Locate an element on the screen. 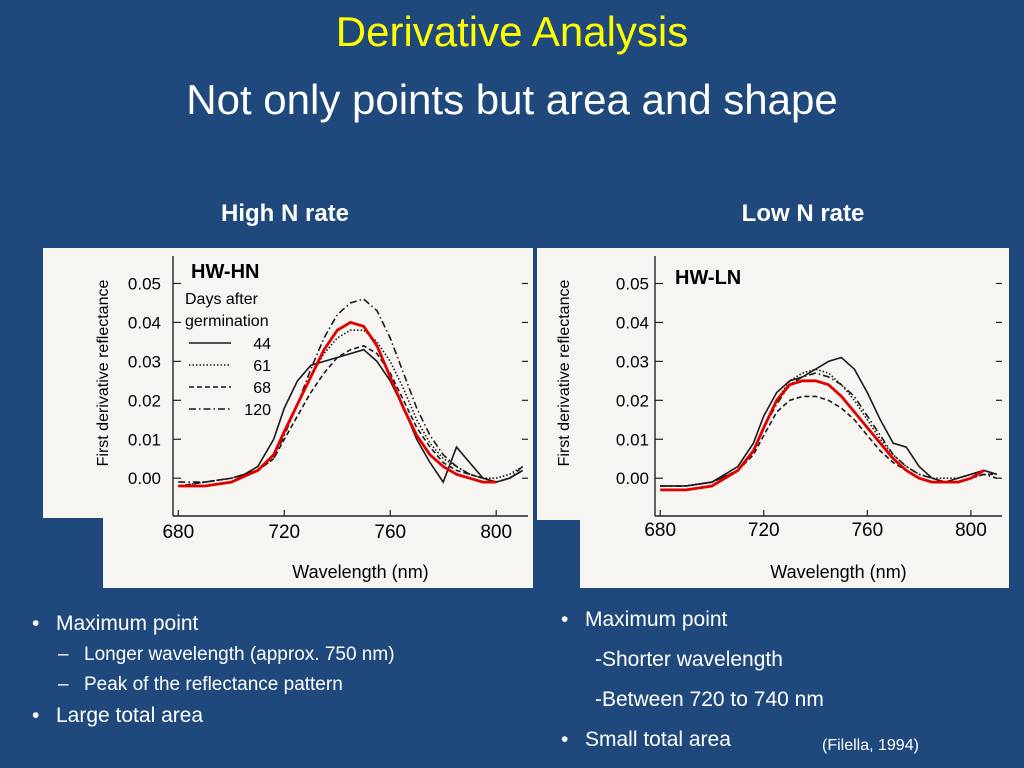 The width and height of the screenshot is (1024, 768). list-item: -Shorter wavelength is located at coordinates (689, 659).